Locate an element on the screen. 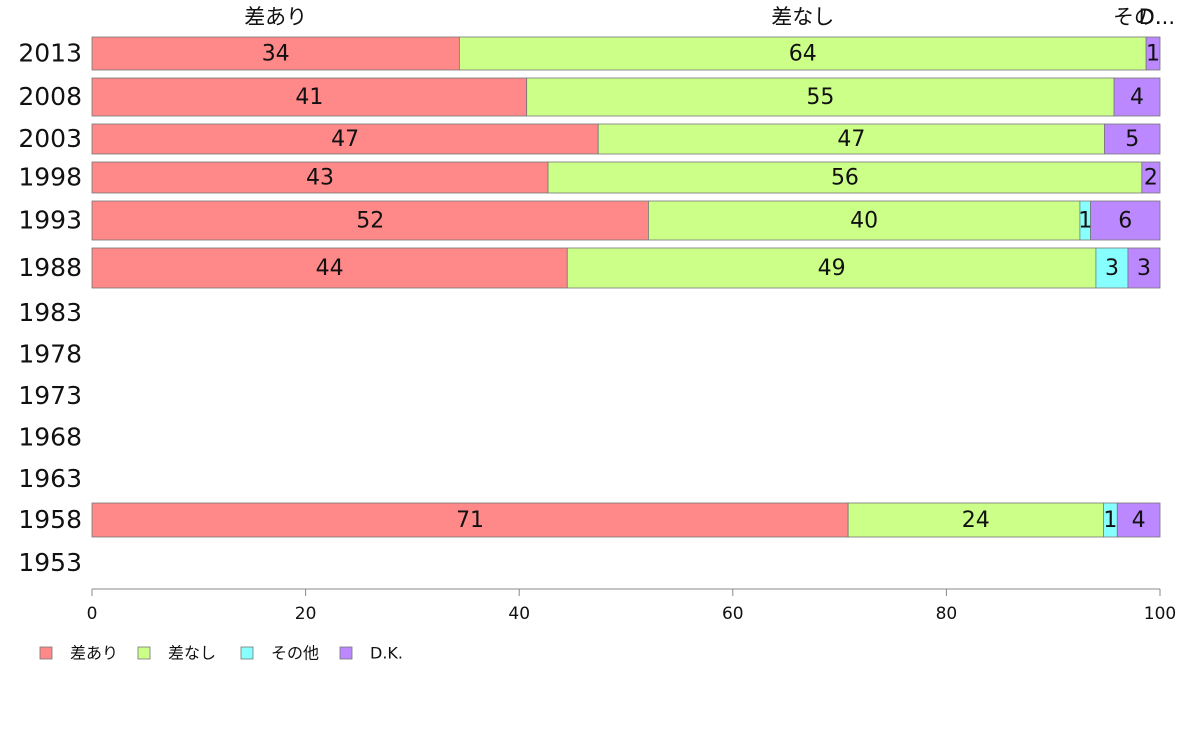 This screenshot has height=740, width=1188. category-label-1973: 1973 is located at coordinates (50, 395).